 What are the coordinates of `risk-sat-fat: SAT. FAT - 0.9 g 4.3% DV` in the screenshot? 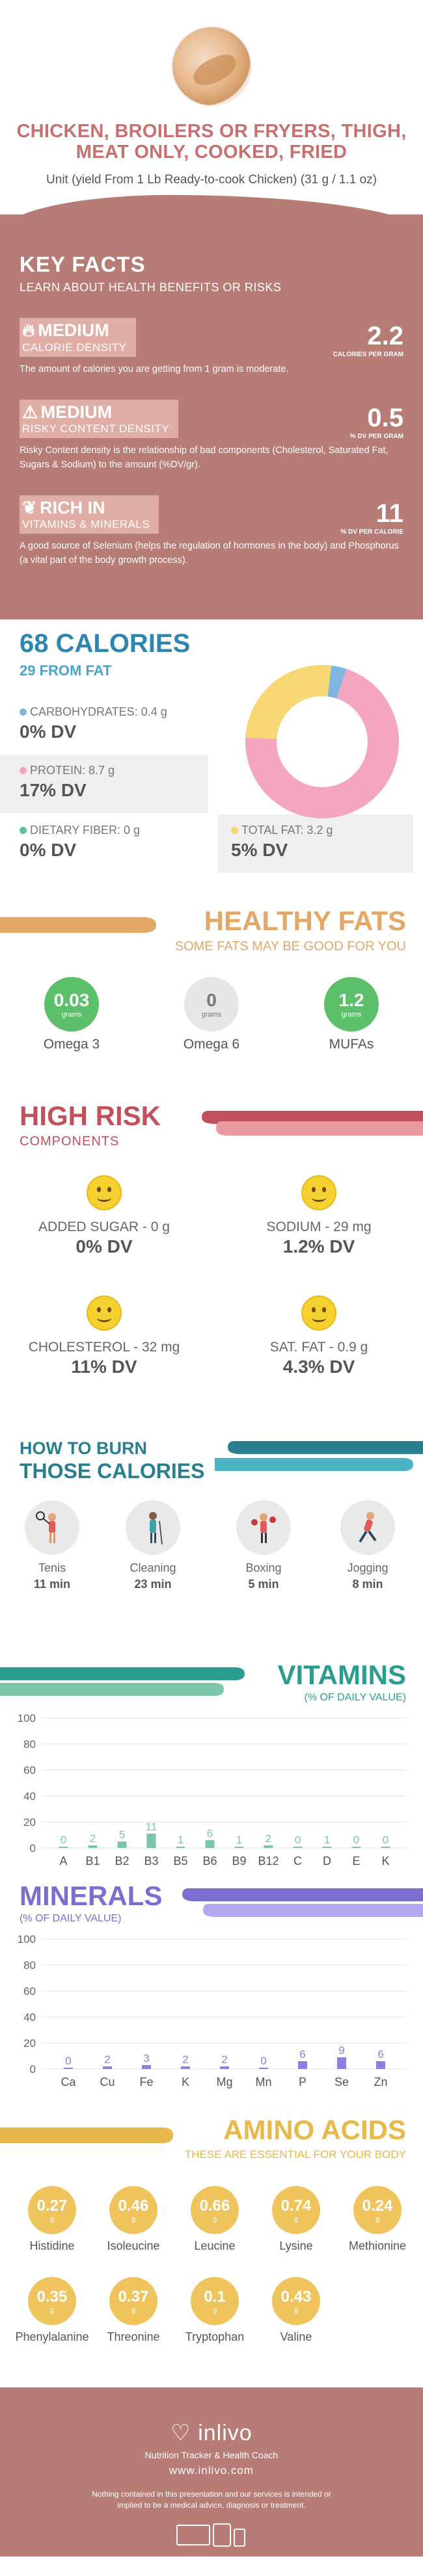 It's located at (318, 1336).